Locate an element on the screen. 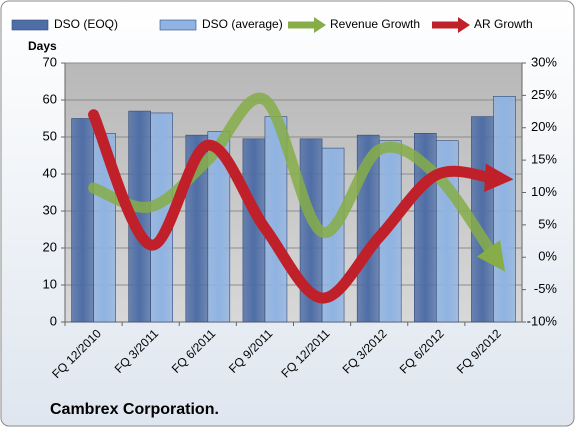  y2-tick-label: 10% is located at coordinates (544, 191).